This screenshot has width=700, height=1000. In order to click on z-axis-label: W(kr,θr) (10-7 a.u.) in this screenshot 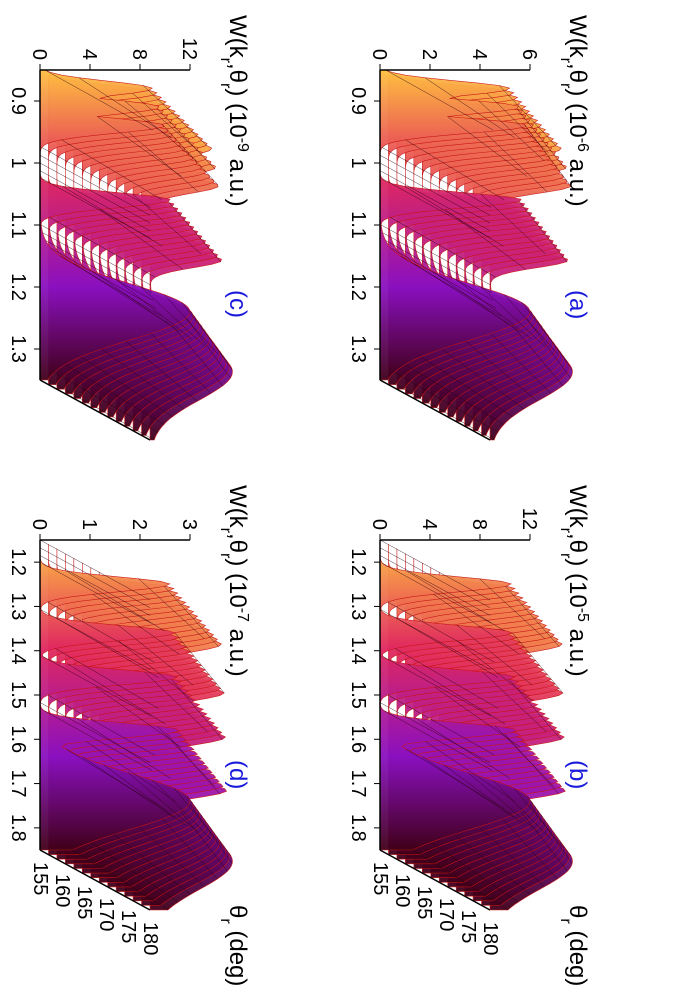, I will do `click(235, 581)`.